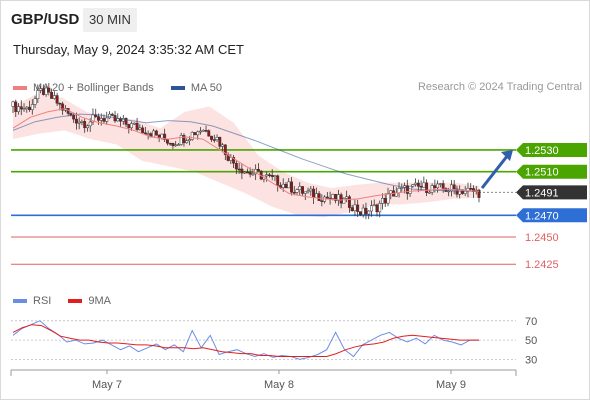 The image size is (590, 400). I want to click on rsi-tick-label-2: 30, so click(531, 360).